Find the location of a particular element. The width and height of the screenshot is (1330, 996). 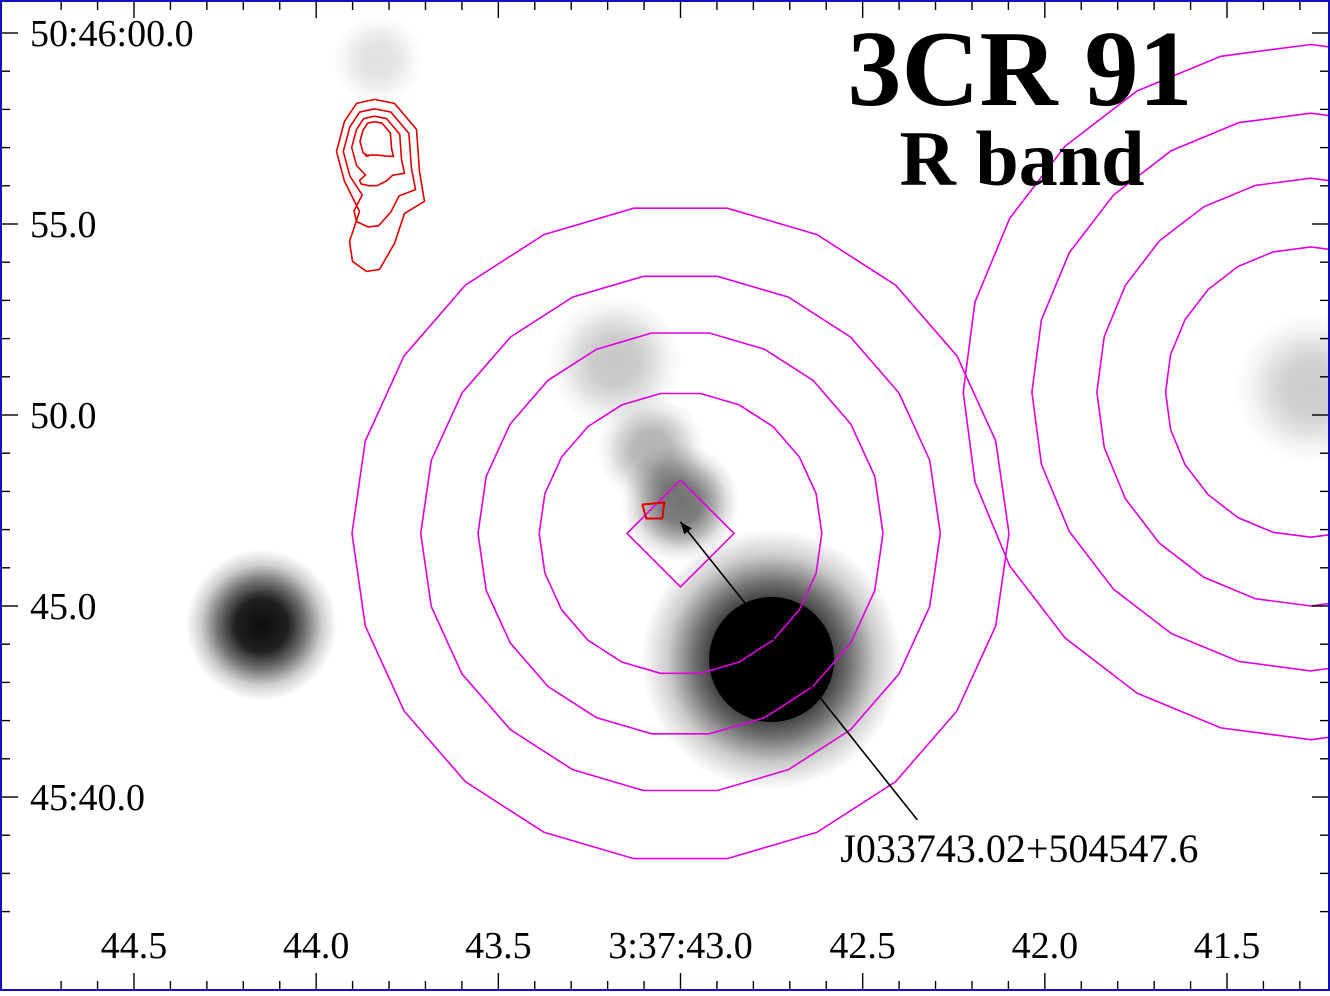

annotation-arrowhead is located at coordinates (686, 528).